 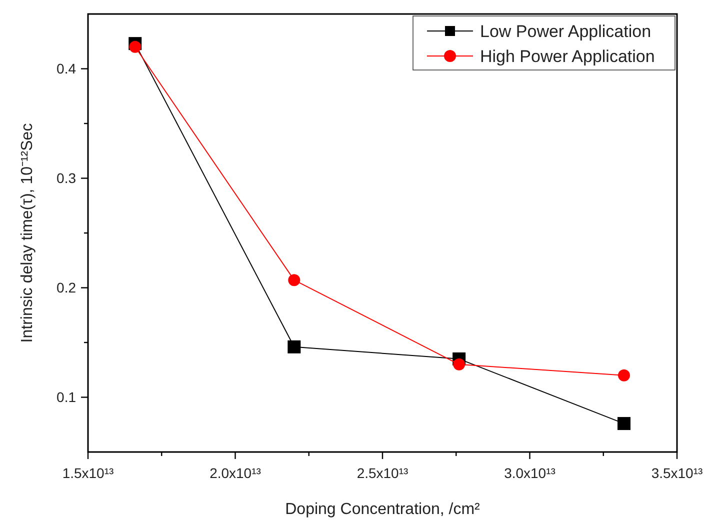 What do you see at coordinates (382, 473) in the screenshot?
I see `x-tick-label: 2.5x10¹³` at bounding box center [382, 473].